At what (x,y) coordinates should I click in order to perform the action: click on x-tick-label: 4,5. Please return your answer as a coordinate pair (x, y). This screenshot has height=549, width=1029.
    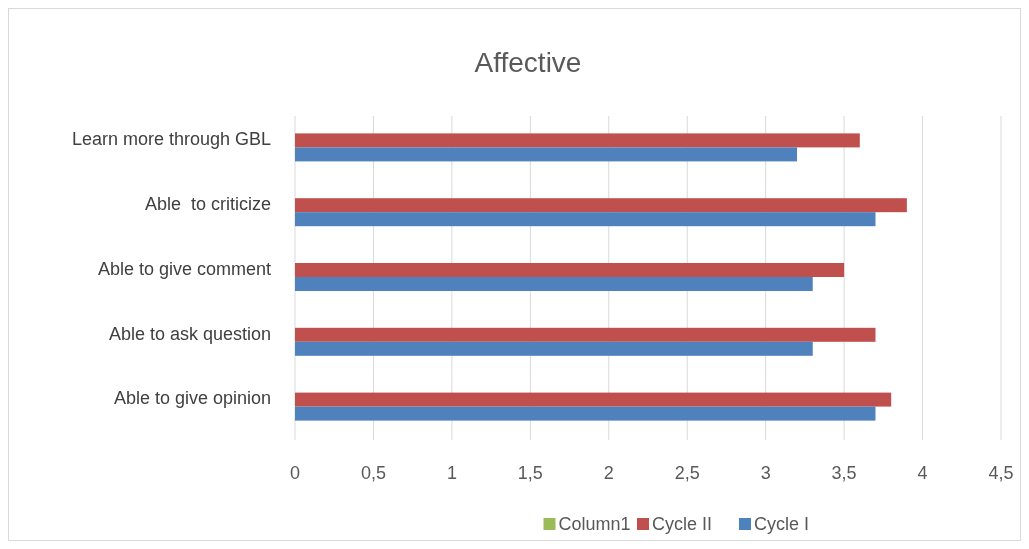
    Looking at the image, I should click on (1001, 473).